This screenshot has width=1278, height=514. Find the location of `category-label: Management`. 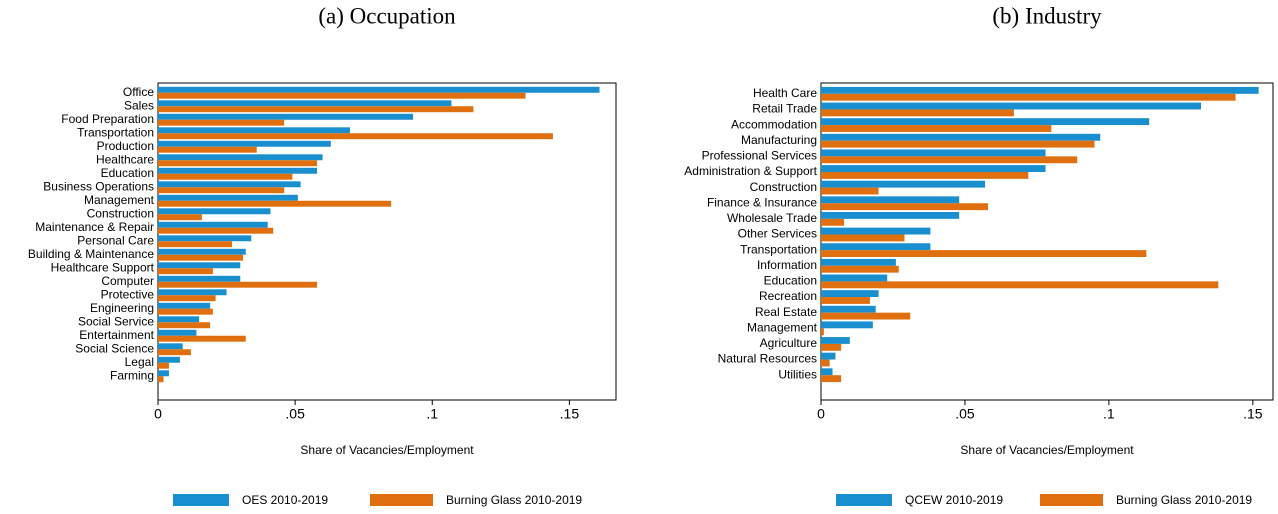

category-label: Management is located at coordinates (119, 200).